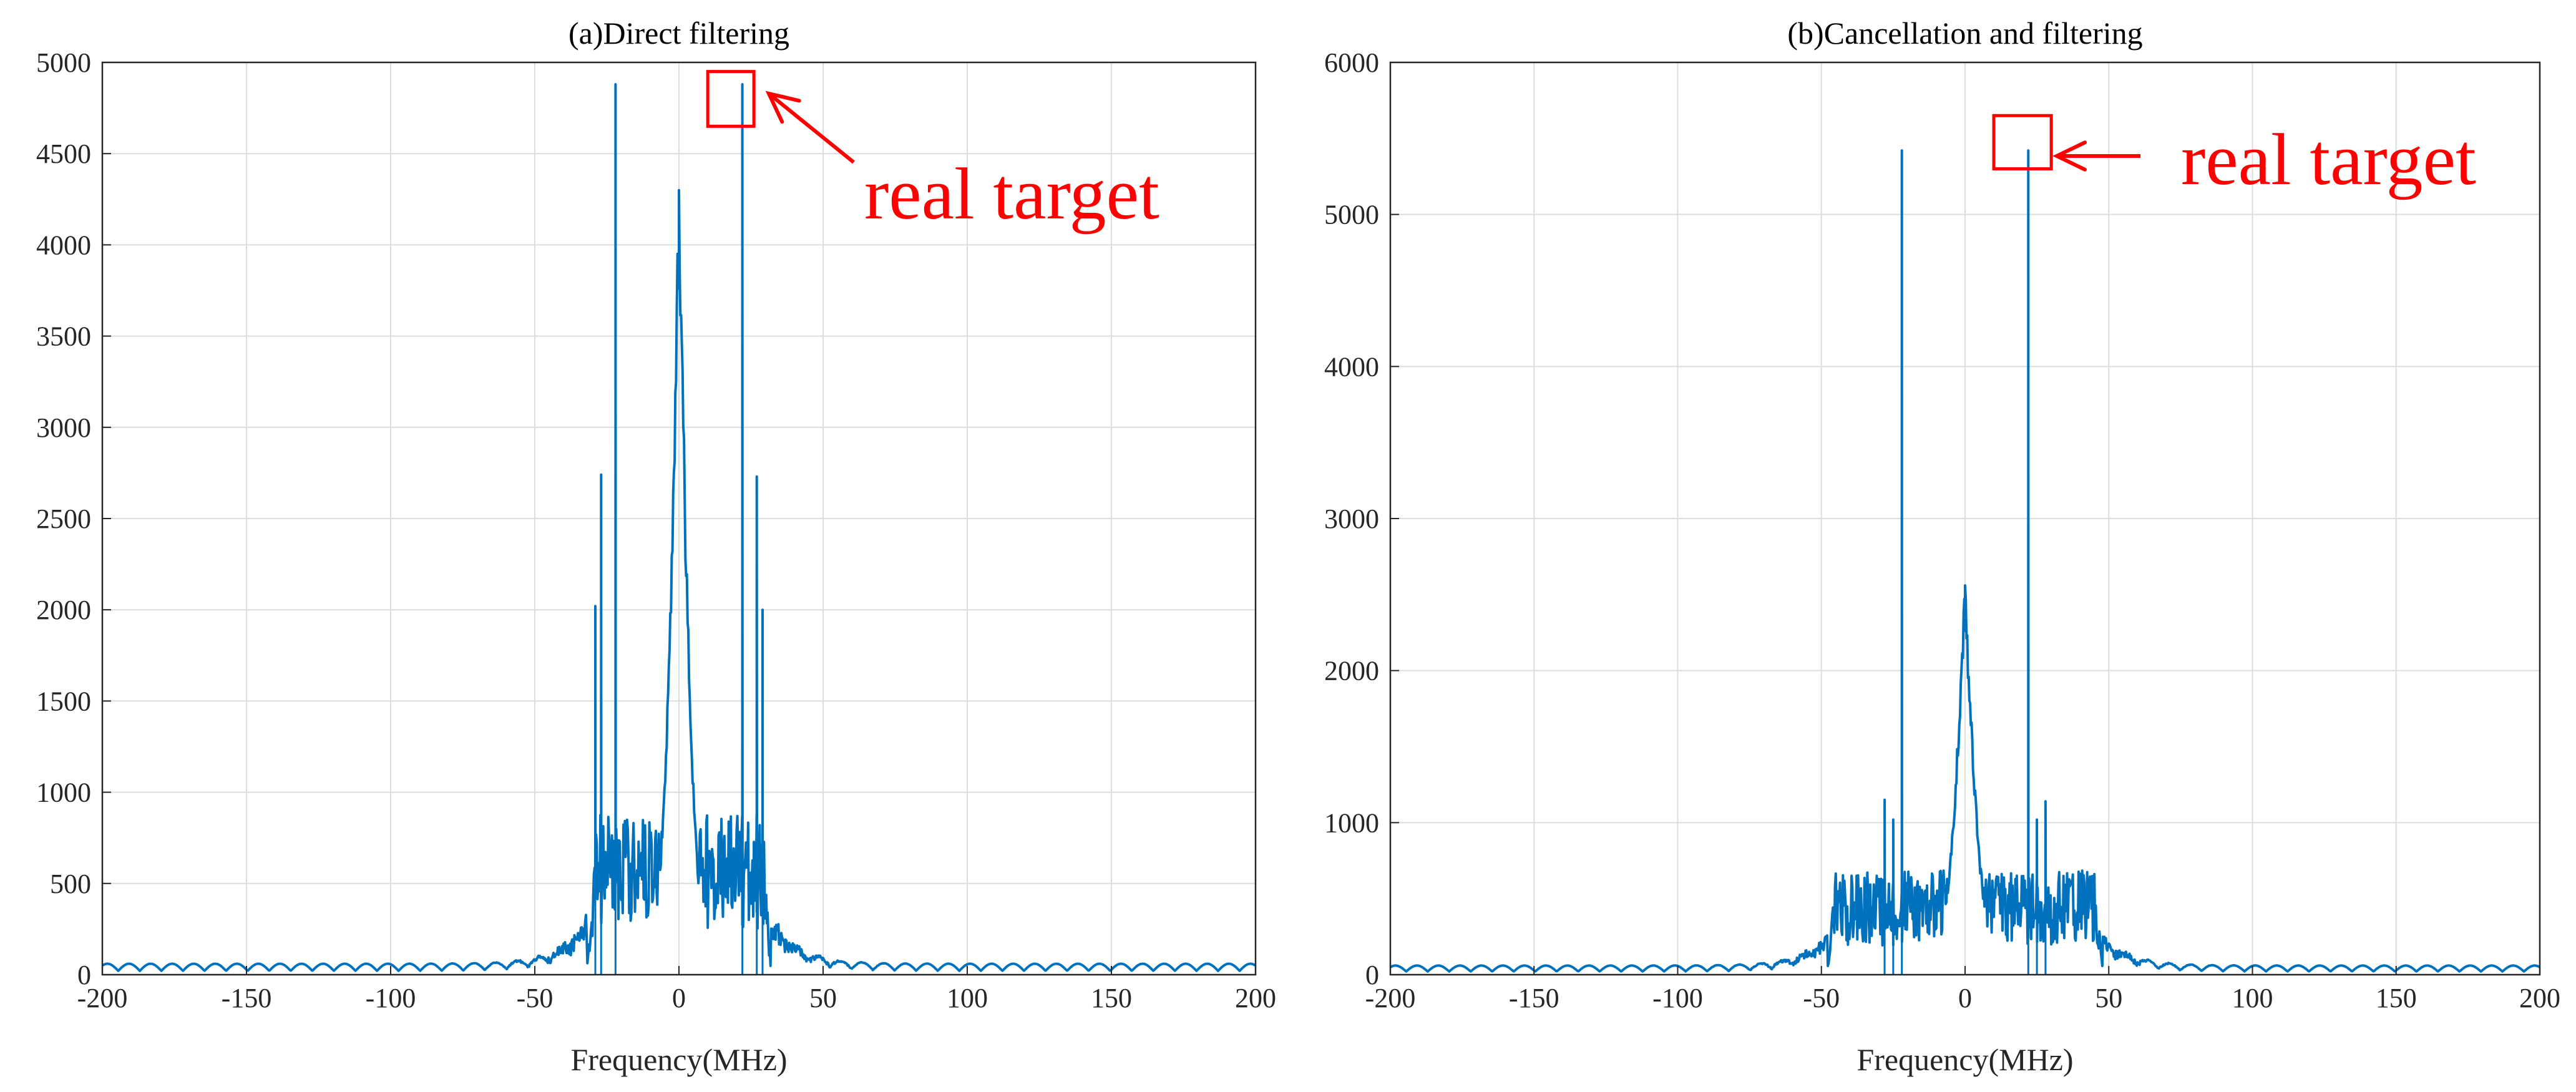 The image size is (2576, 1092). Describe the element at coordinates (811, 128) in the screenshot. I see `annotation-arrow` at that location.